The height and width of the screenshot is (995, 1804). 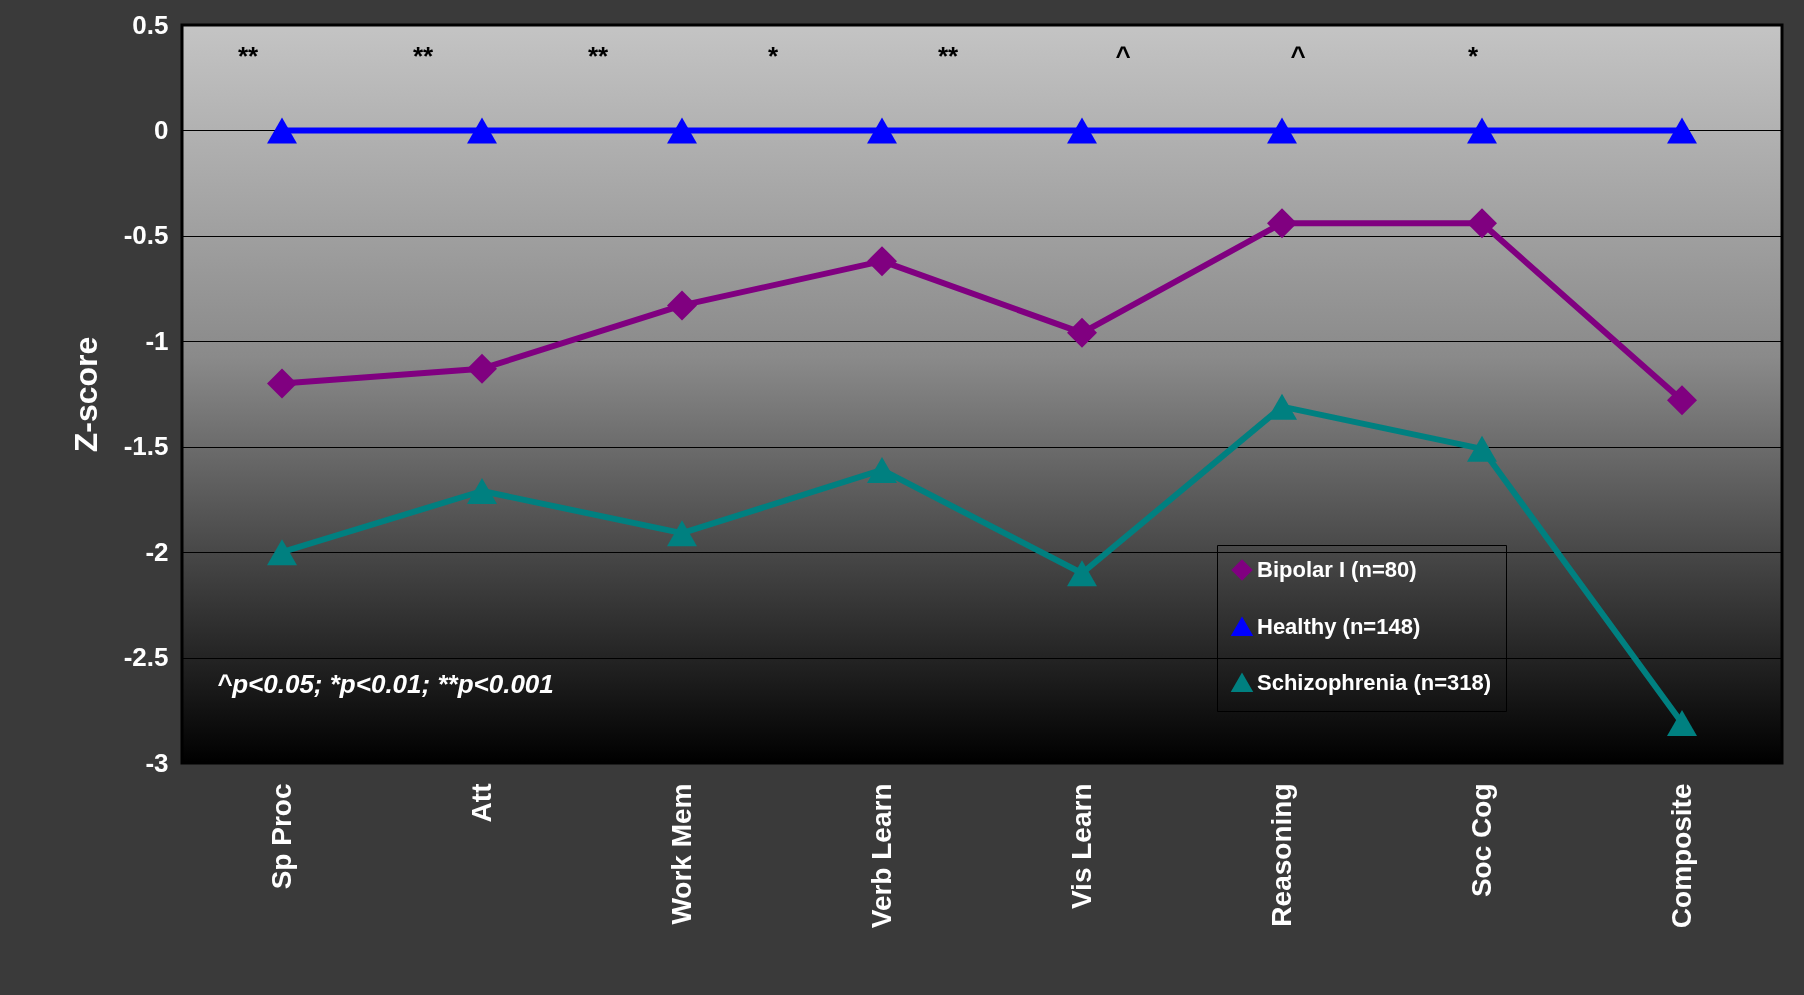 I want to click on y-tick-label: 0, so click(x=161, y=129).